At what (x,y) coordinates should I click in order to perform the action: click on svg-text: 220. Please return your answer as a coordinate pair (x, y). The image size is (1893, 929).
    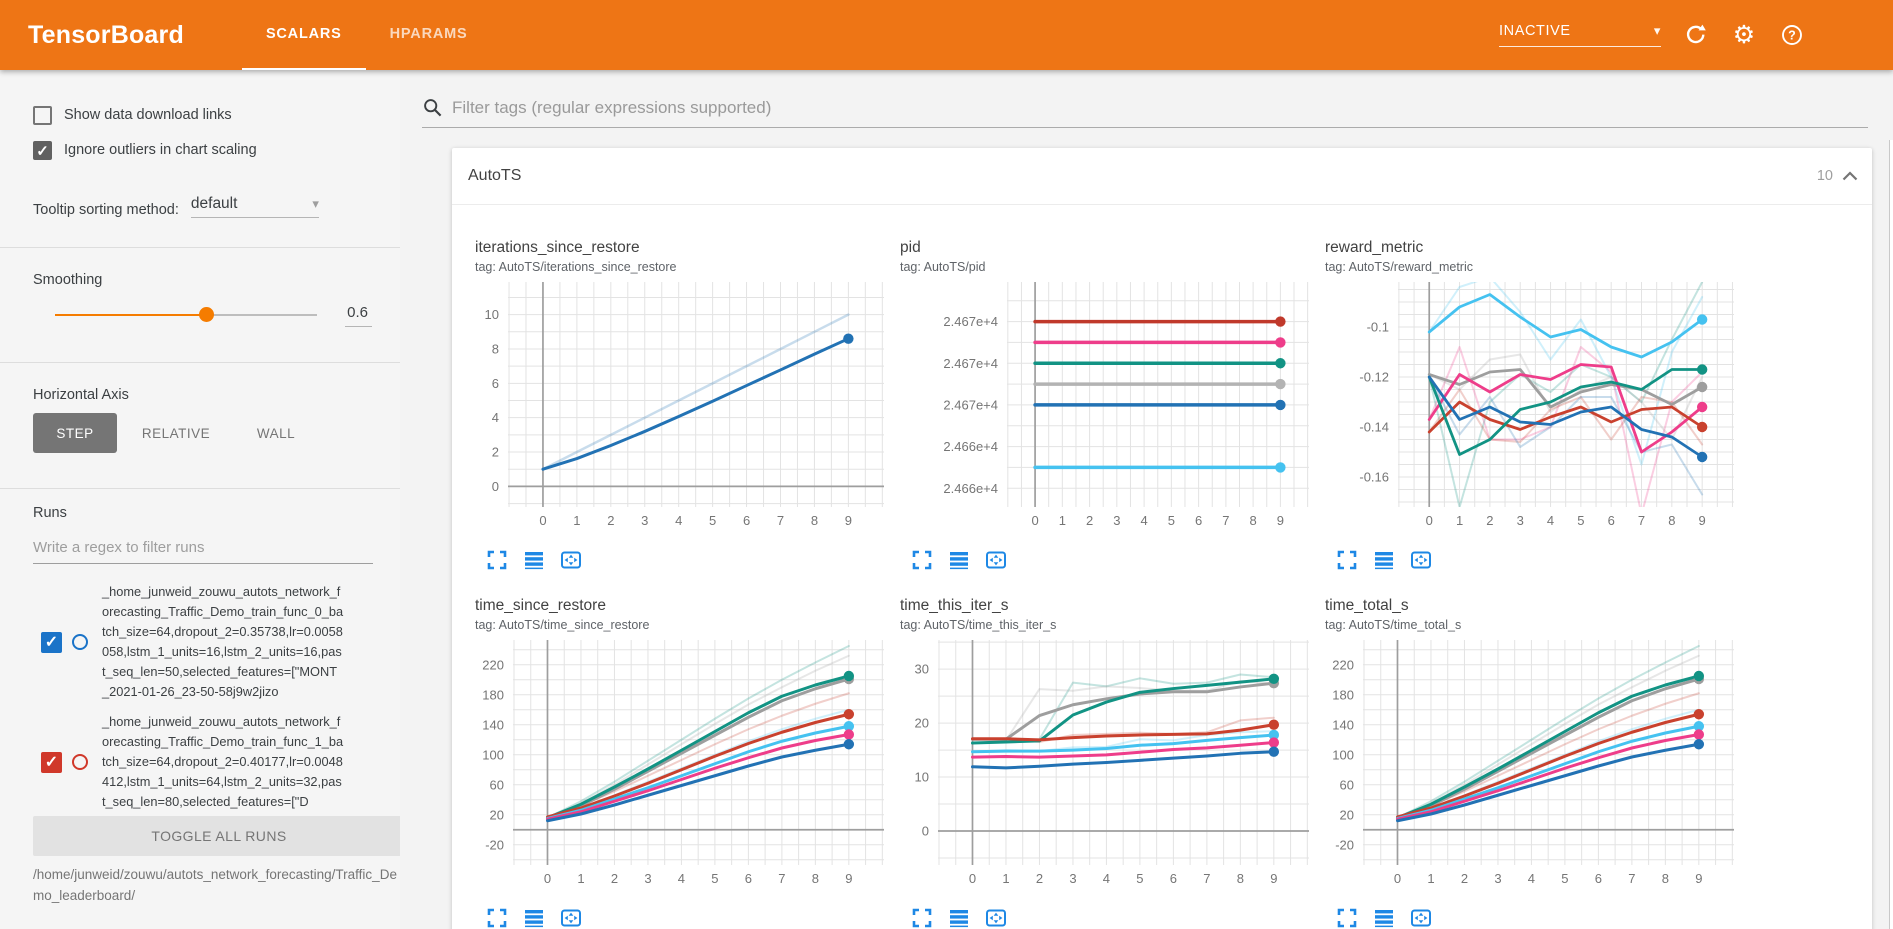
    Looking at the image, I should click on (1343, 664).